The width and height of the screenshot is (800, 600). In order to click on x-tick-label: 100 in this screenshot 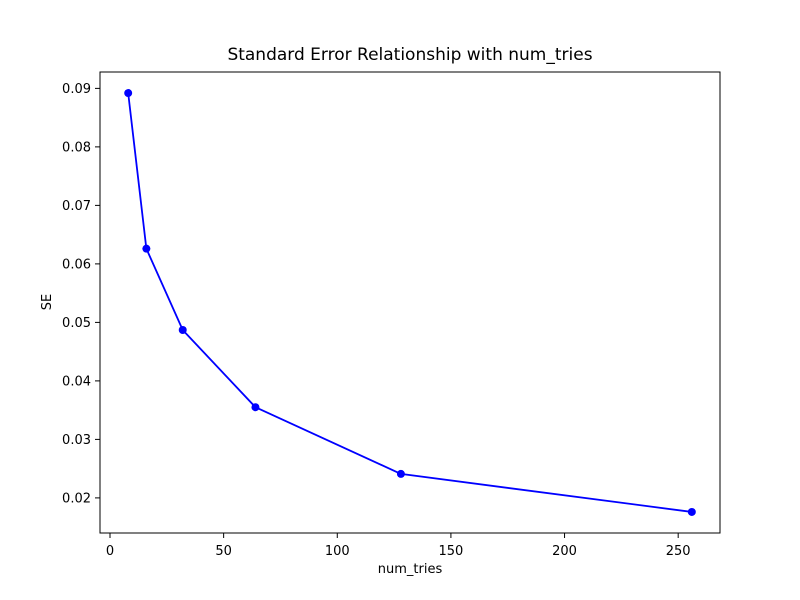, I will do `click(337, 551)`.